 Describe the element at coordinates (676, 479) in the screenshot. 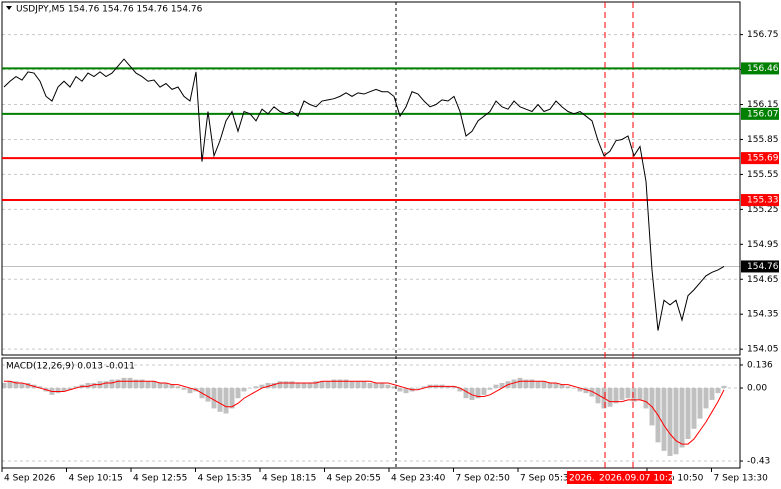

I see `x-tick-label: 7 Sep 10:50` at that location.